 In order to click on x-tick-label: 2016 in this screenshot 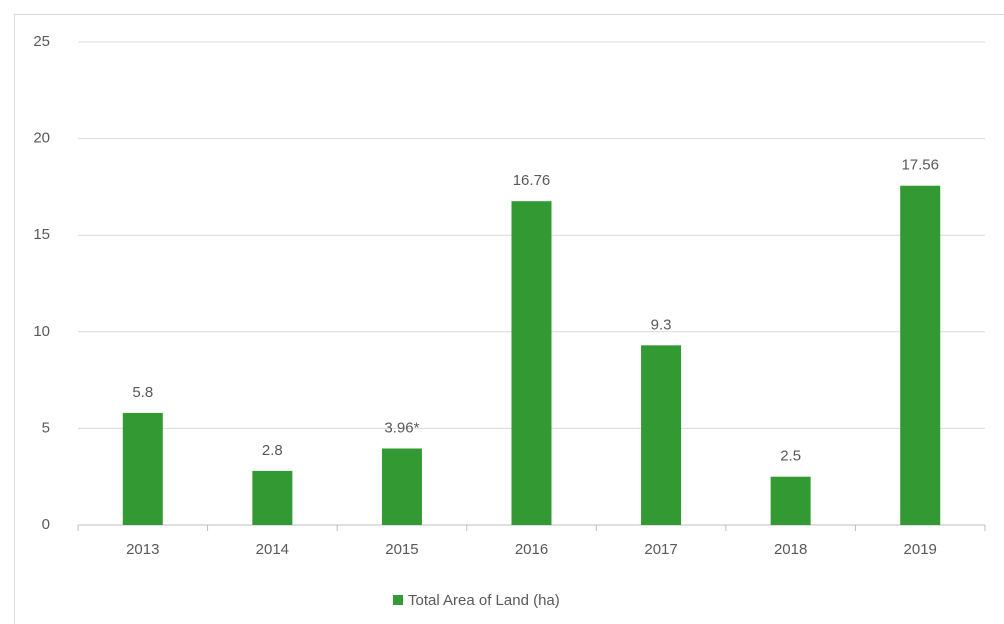, I will do `click(531, 549)`.